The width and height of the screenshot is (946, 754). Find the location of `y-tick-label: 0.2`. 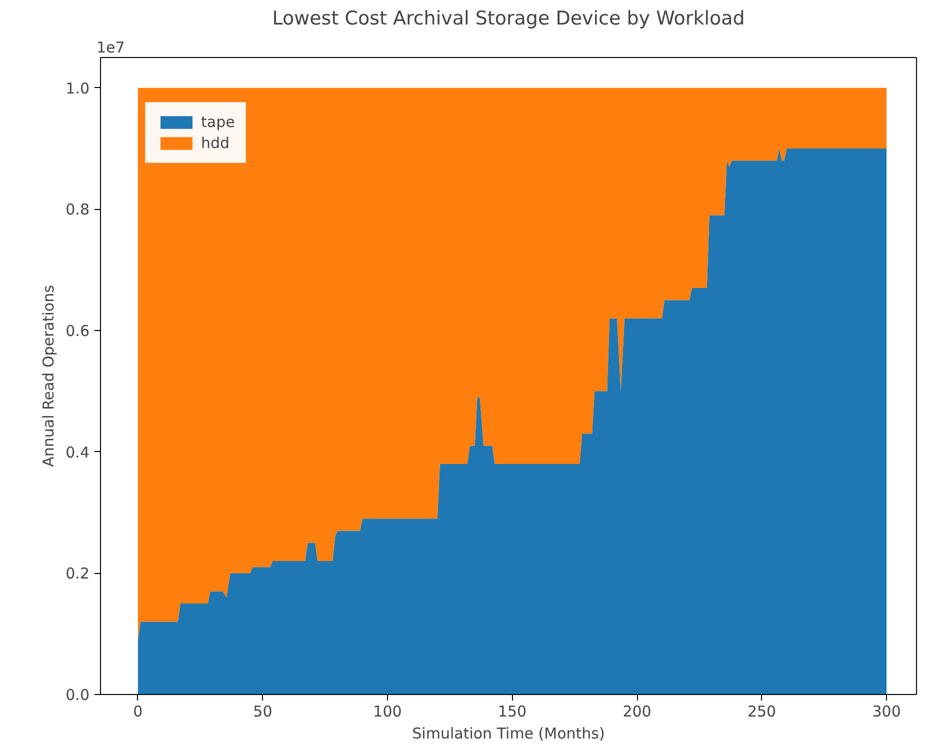

y-tick-label: 0.2 is located at coordinates (78, 573).